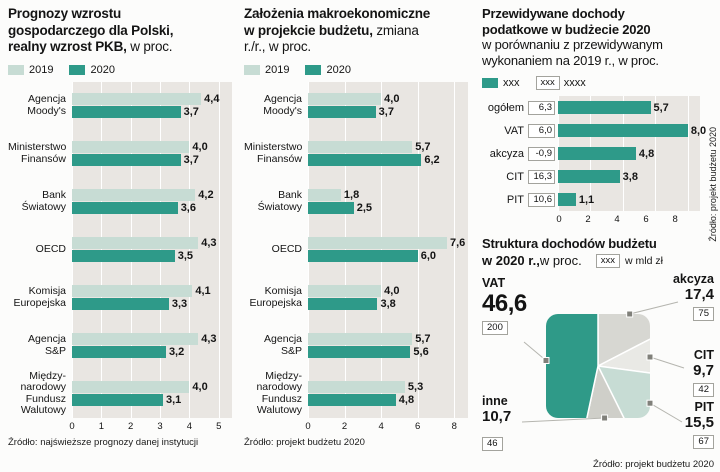 The width and height of the screenshot is (720, 472). Describe the element at coordinates (541, 199) in the screenshot. I see `comparison-value-box: 10,6` at that location.